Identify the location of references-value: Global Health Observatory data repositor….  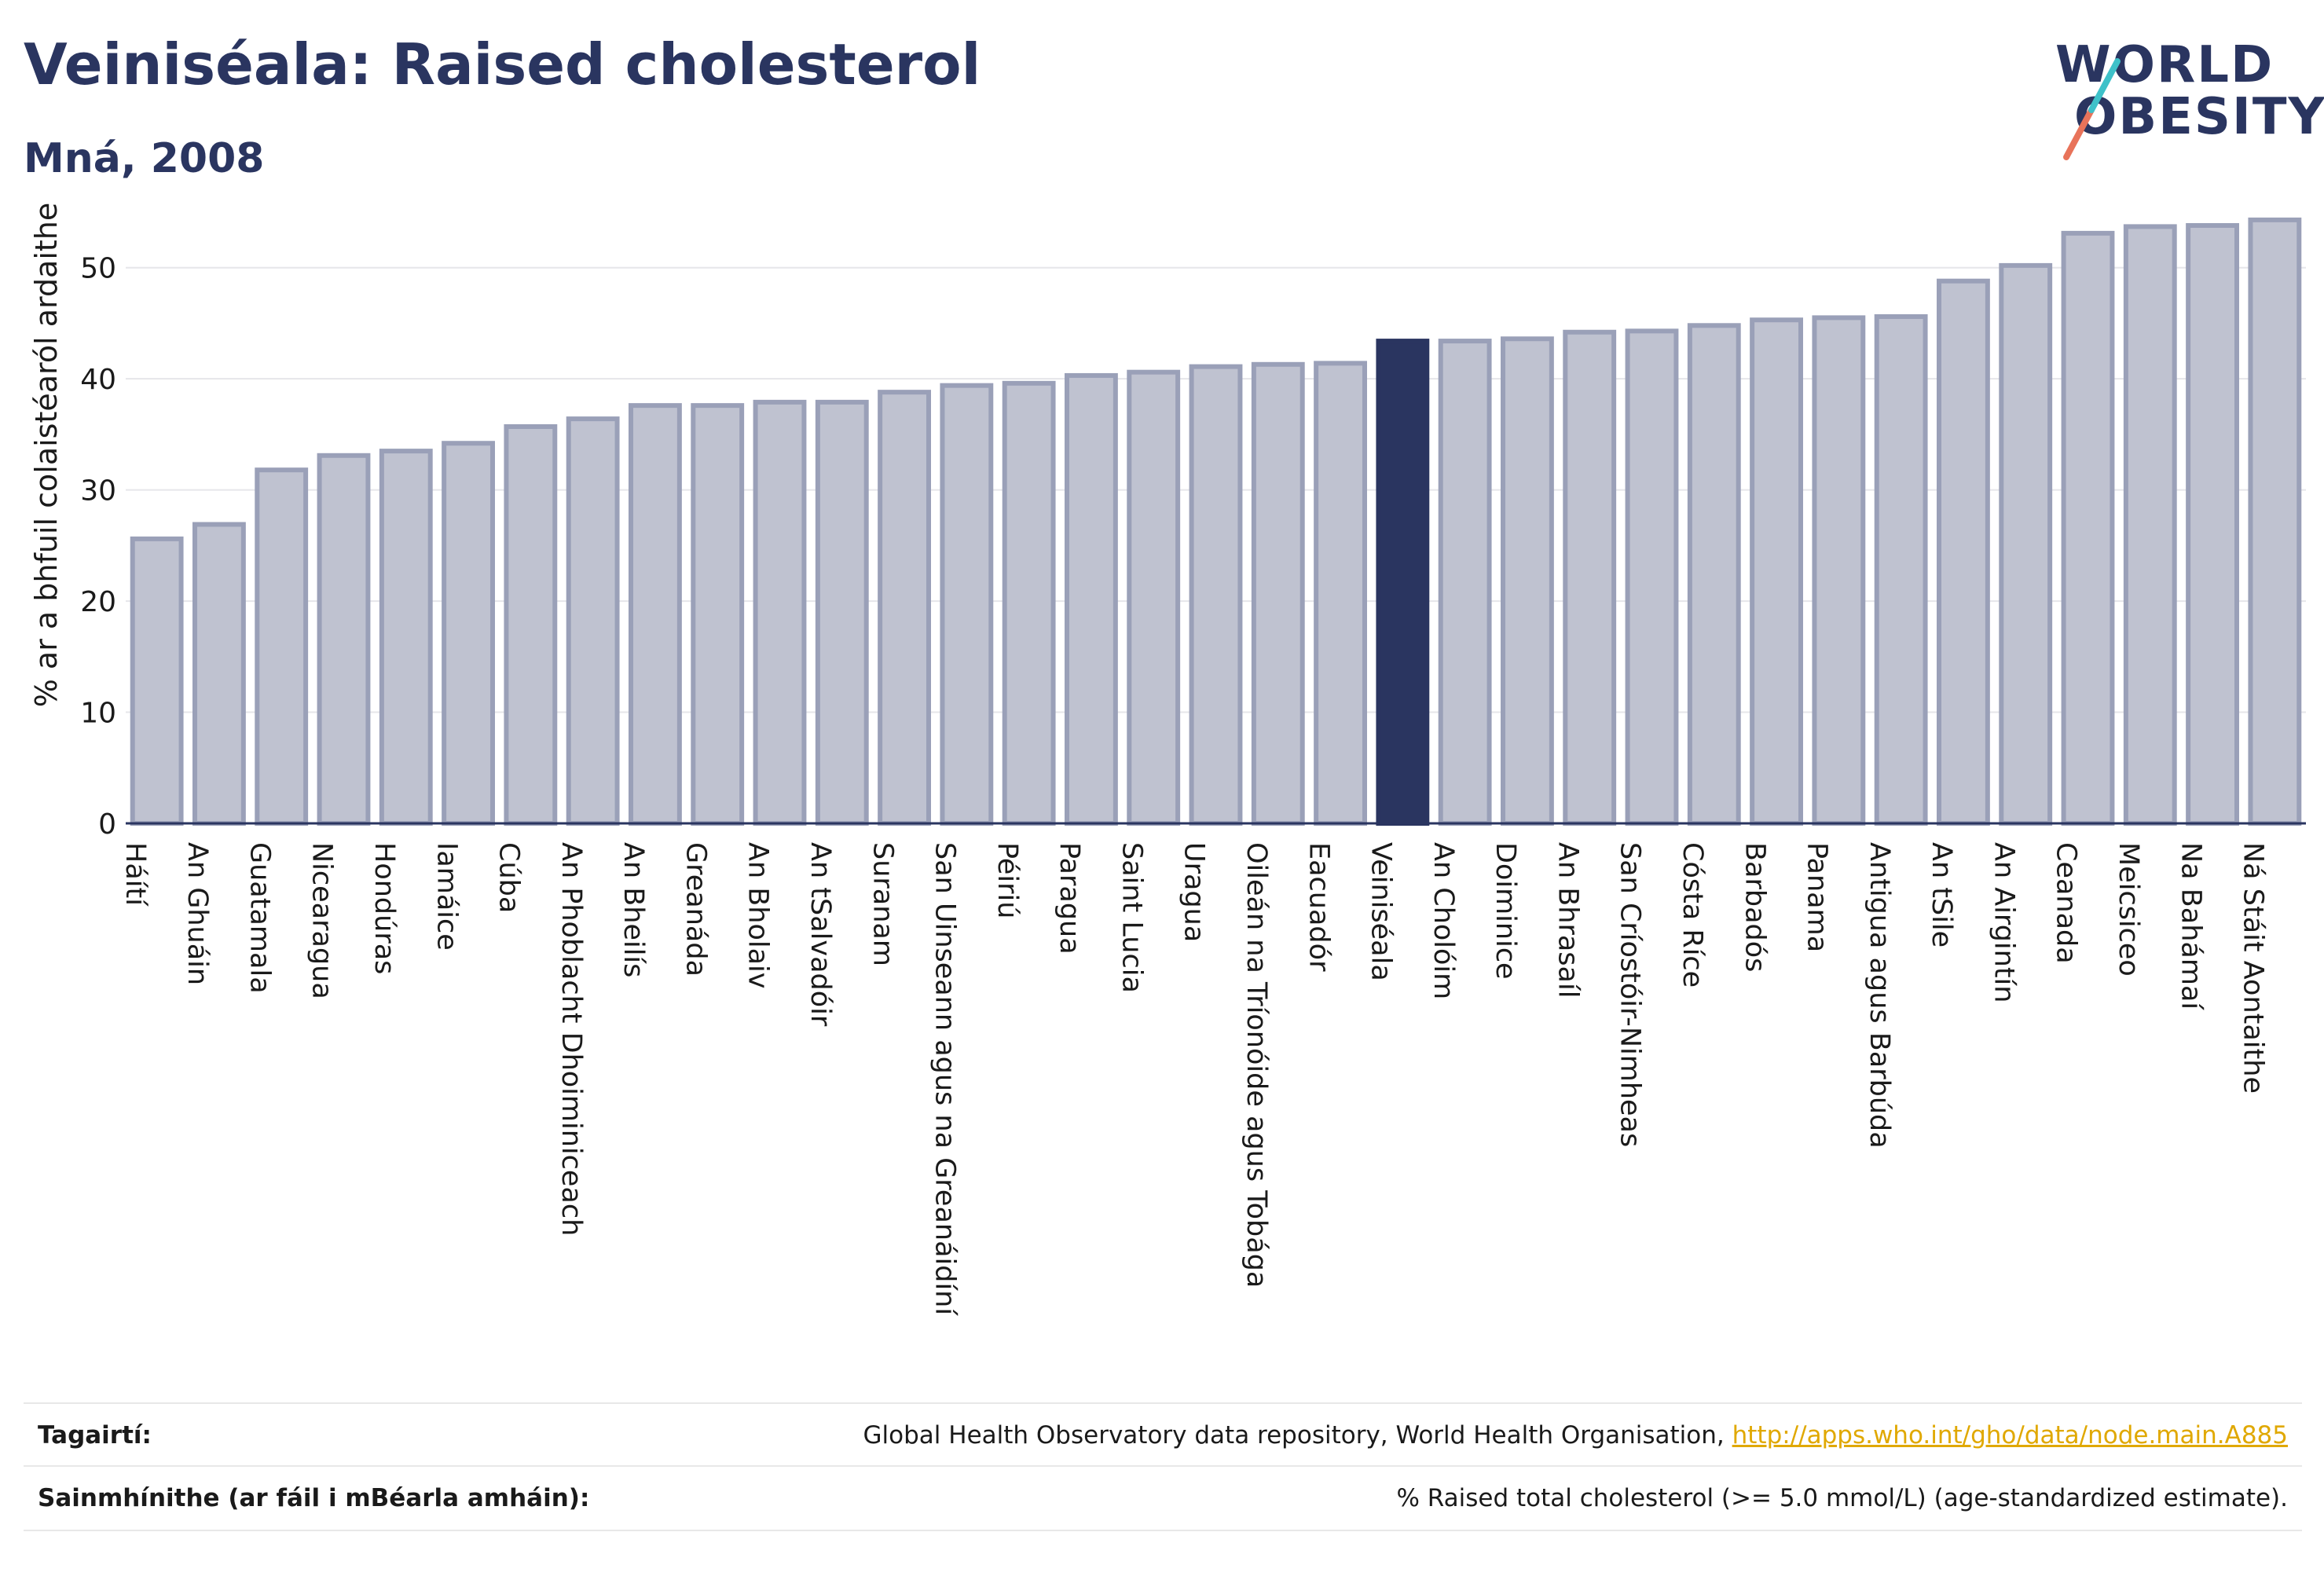
(1575, 1435).